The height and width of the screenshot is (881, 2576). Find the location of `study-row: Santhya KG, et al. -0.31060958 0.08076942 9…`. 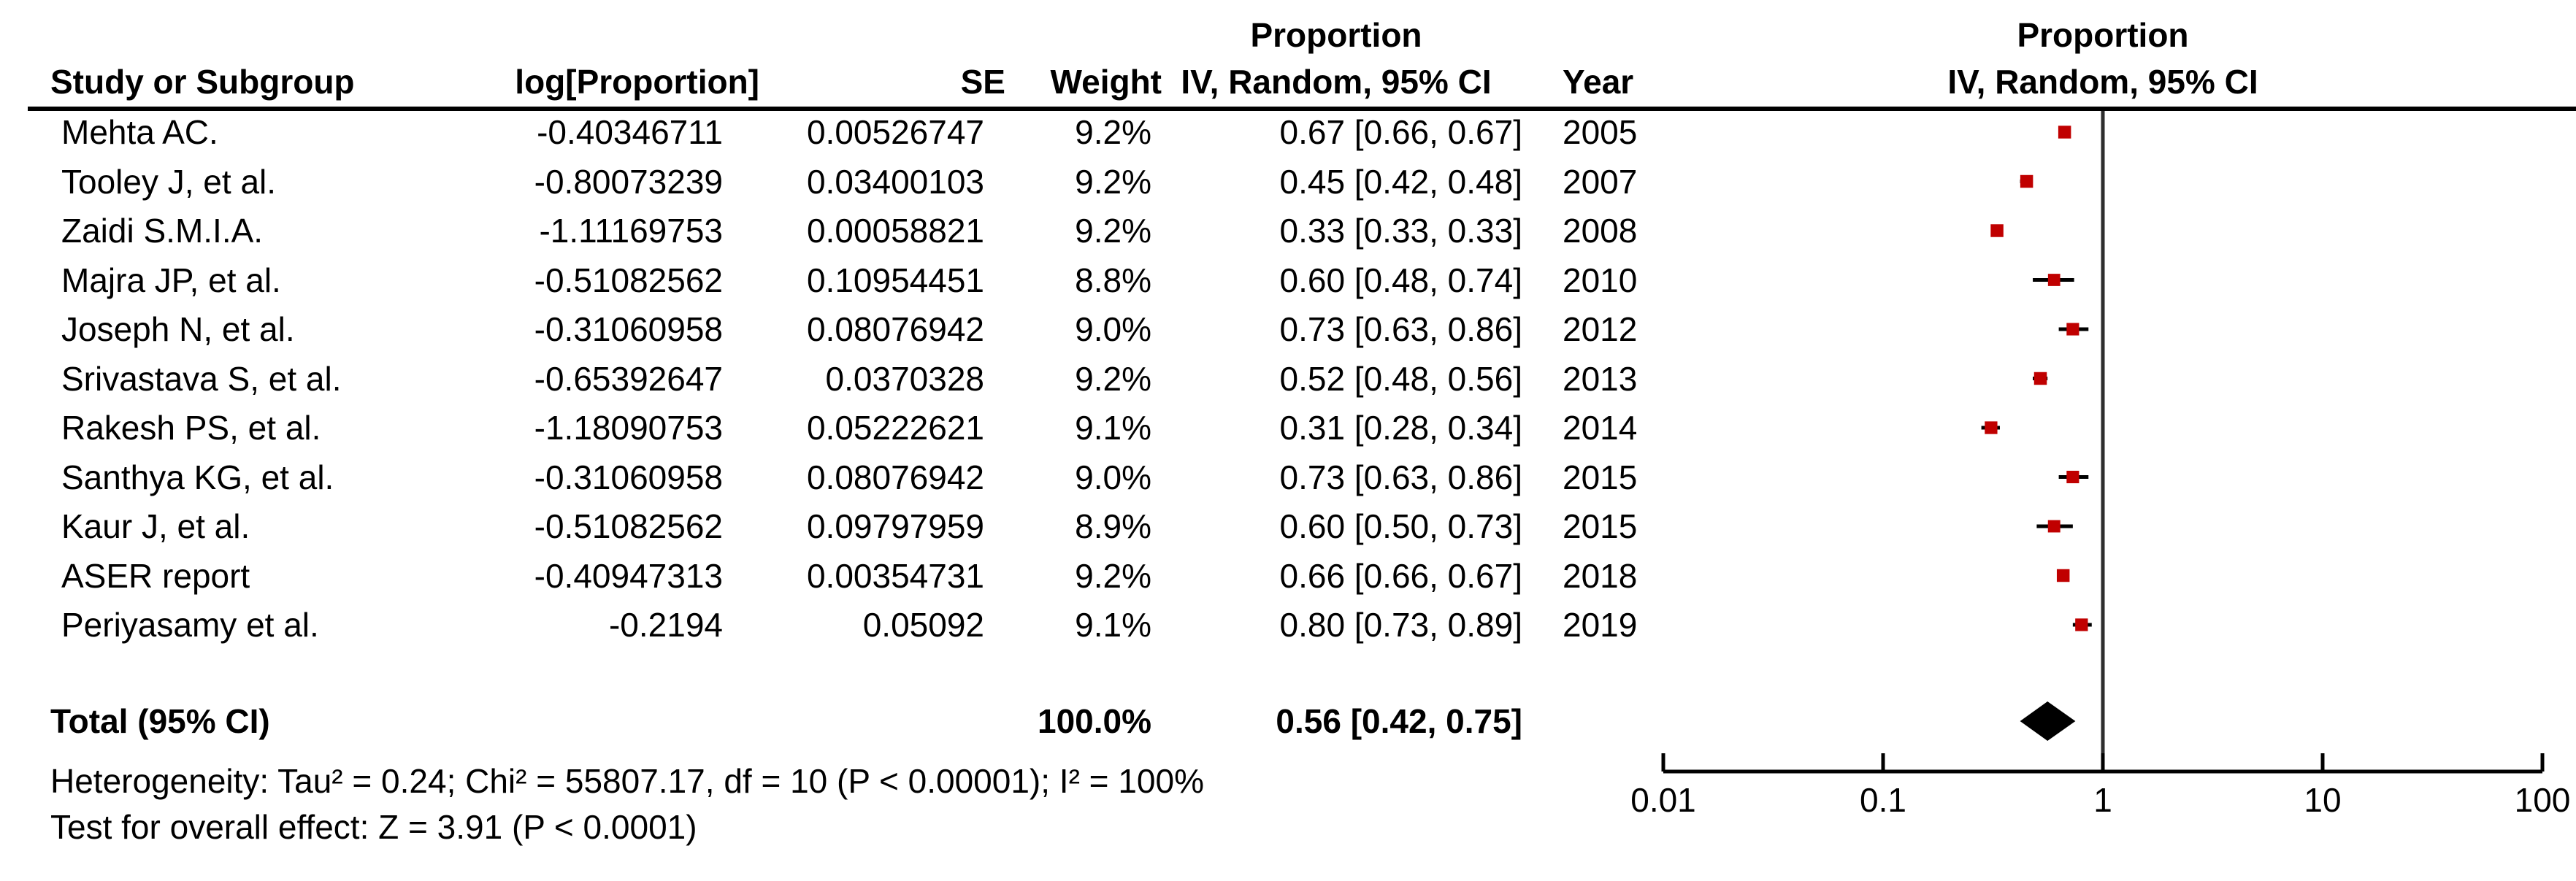

study-row: Santhya KG, et al. -0.31060958 0.08076942 9… is located at coordinates (1288, 477).